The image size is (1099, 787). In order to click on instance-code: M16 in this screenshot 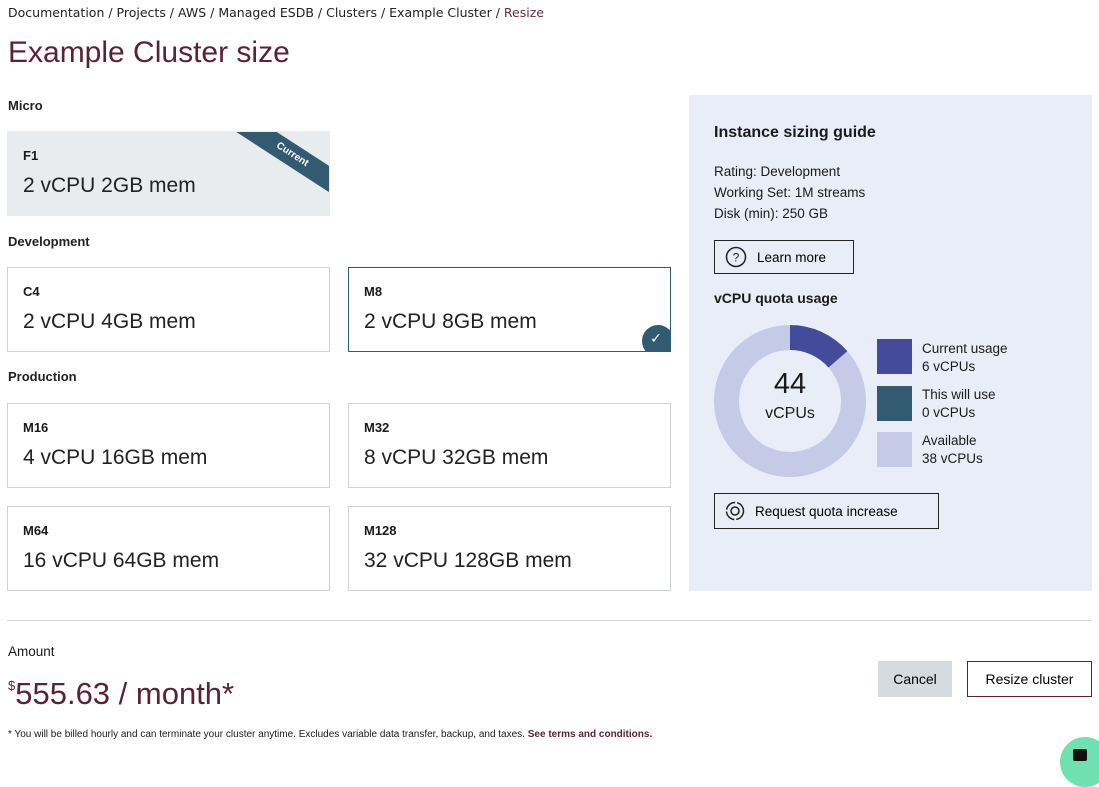, I will do `click(36, 427)`.